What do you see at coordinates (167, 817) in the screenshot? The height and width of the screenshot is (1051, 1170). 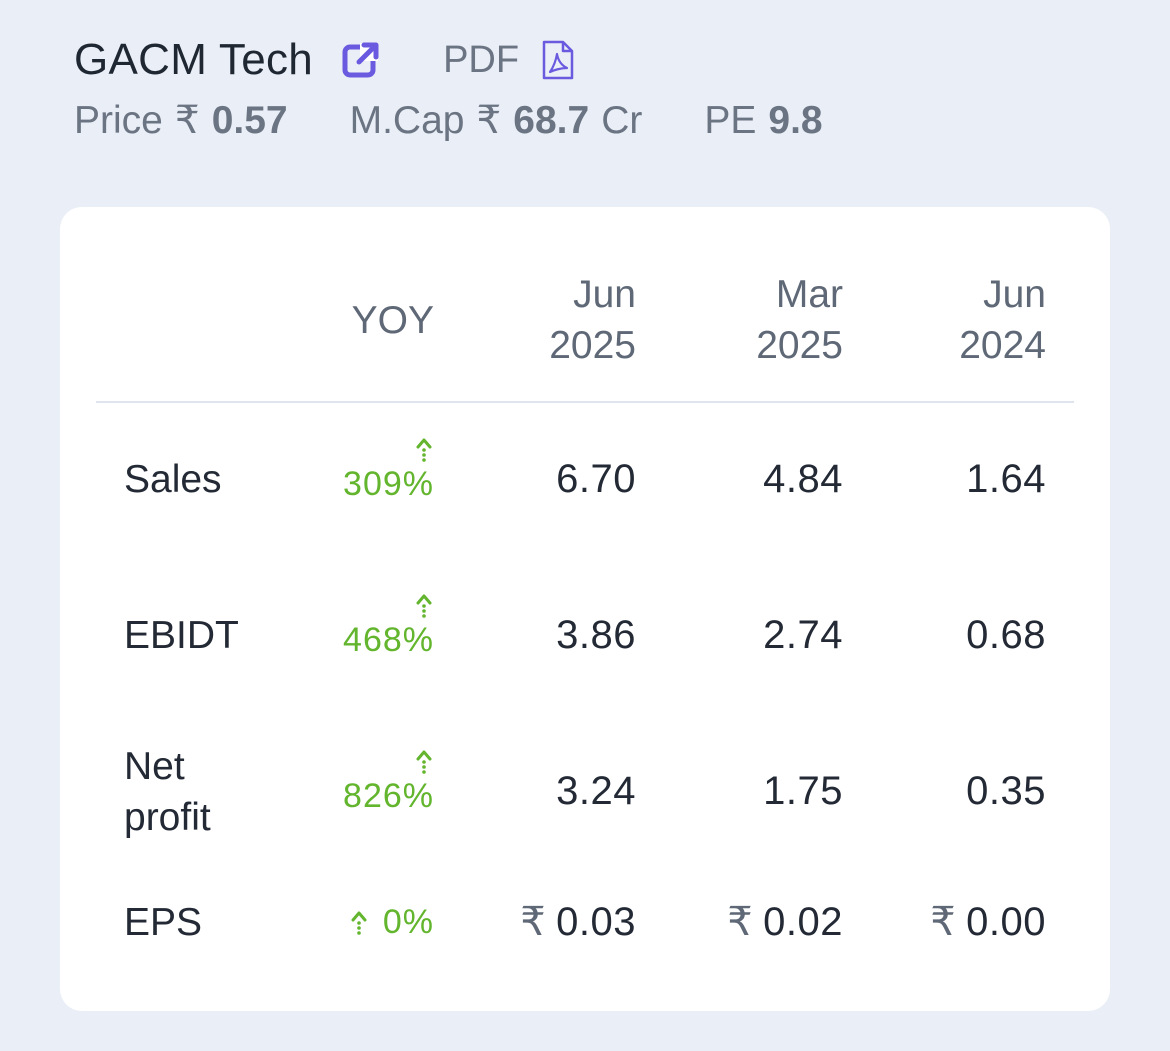 I see `row-label-line: profit` at bounding box center [167, 817].